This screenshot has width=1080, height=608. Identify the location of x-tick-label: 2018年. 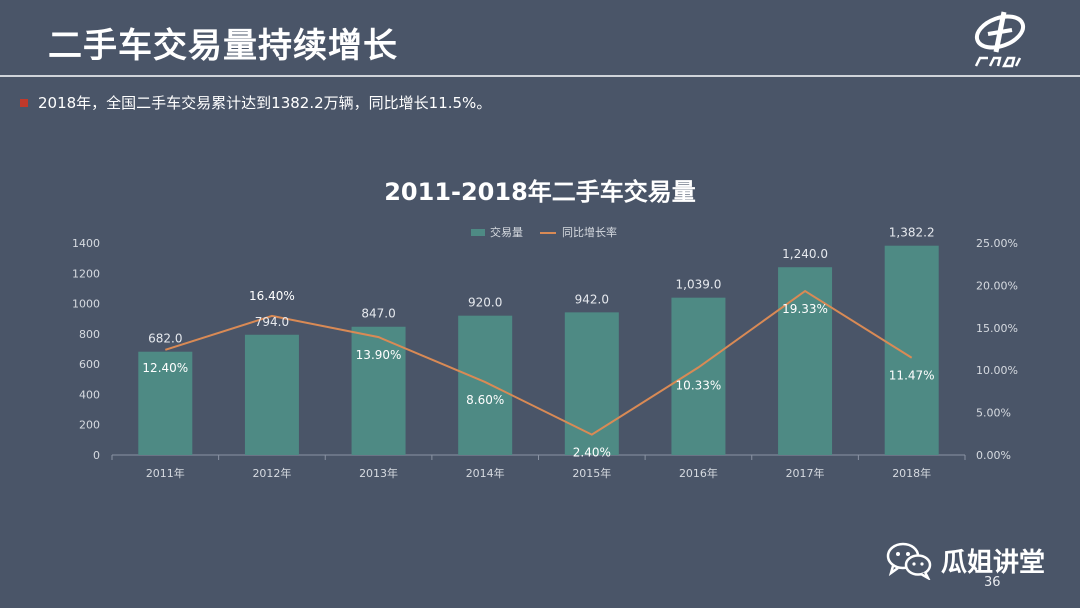
(911, 473).